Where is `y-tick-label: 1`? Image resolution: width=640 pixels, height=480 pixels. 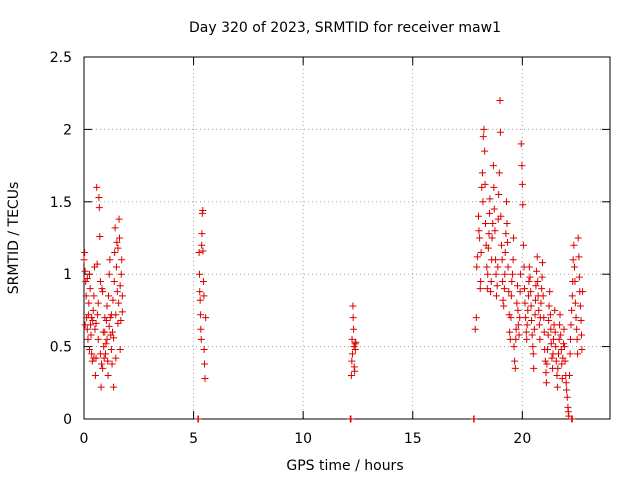
y-tick-label: 1 is located at coordinates (67, 275).